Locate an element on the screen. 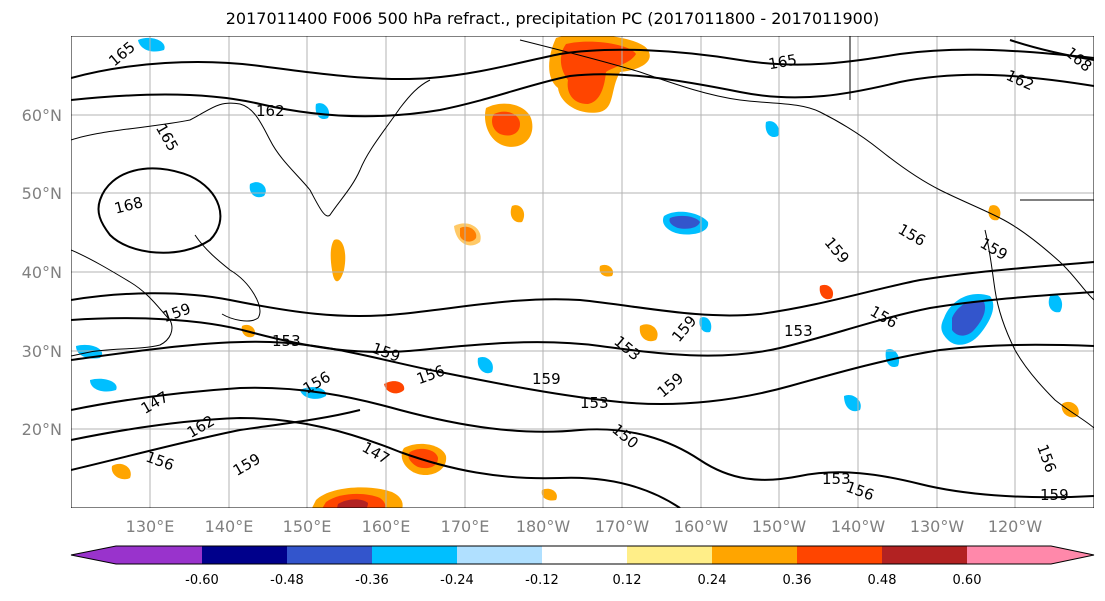 Image resolution: width=1105 pixels, height=601 pixels. contour-153-south is located at coordinates (582, 373).